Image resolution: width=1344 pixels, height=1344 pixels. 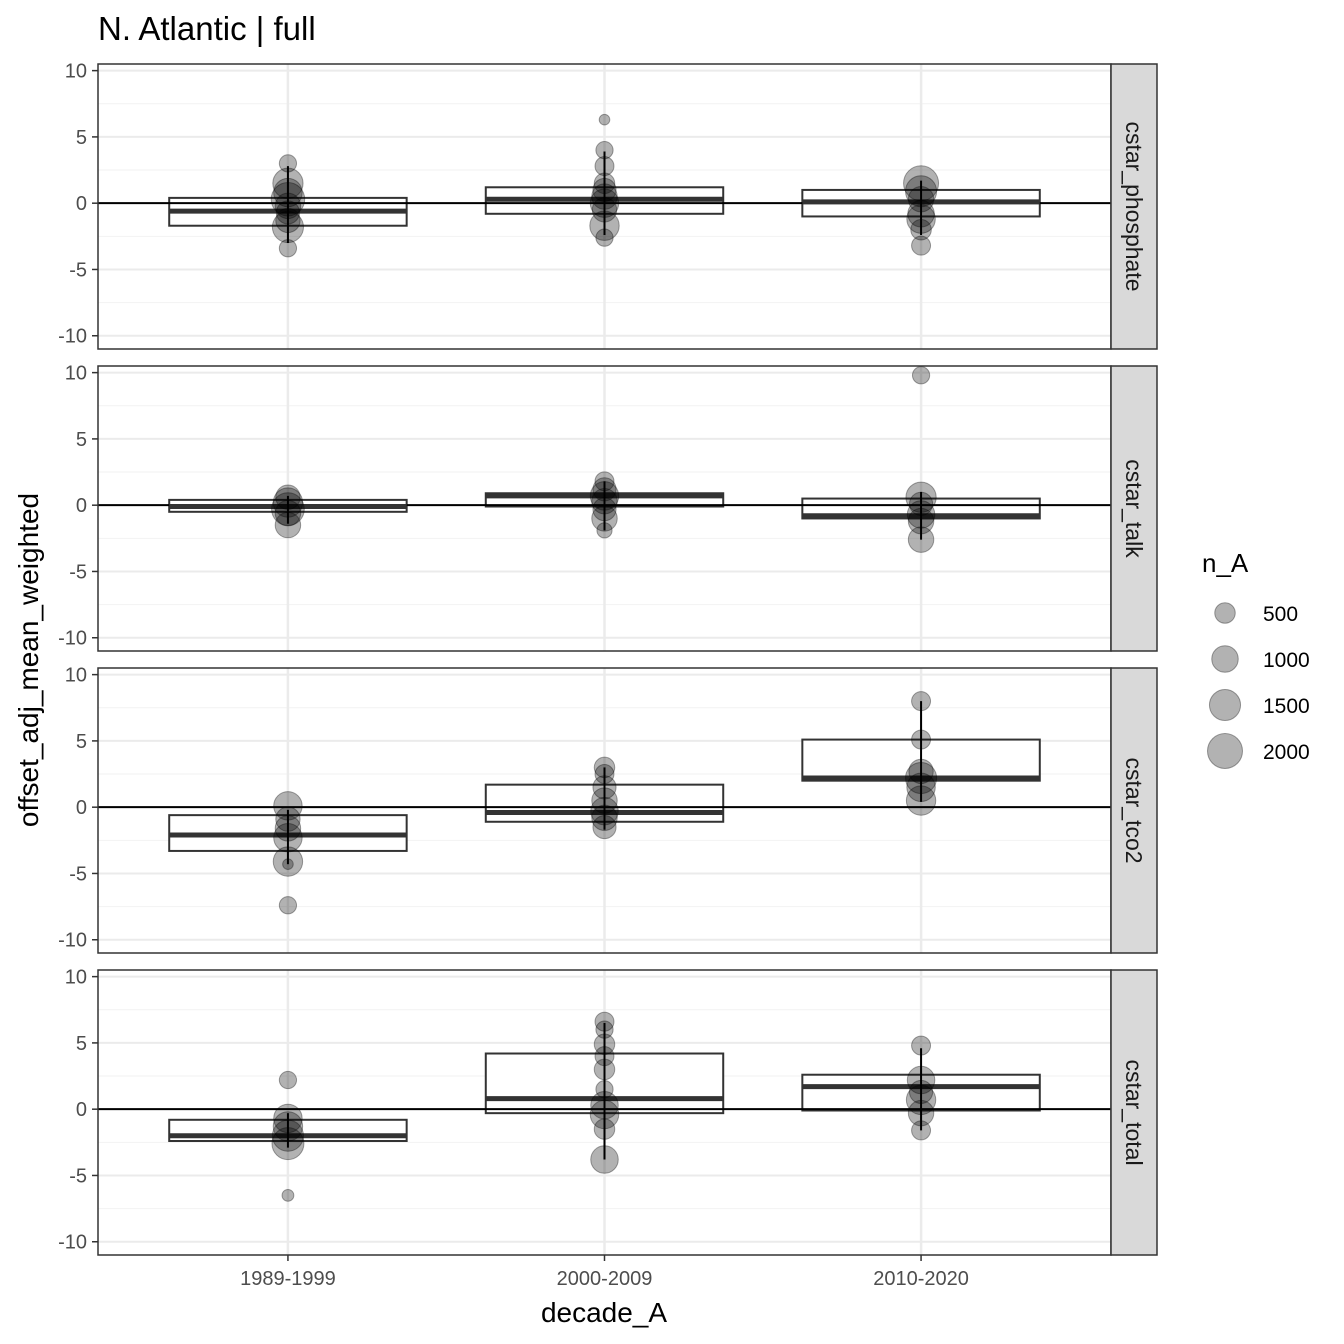 What do you see at coordinates (288, 1279) in the screenshot?
I see `x-tick-label: 1989-1999` at bounding box center [288, 1279].